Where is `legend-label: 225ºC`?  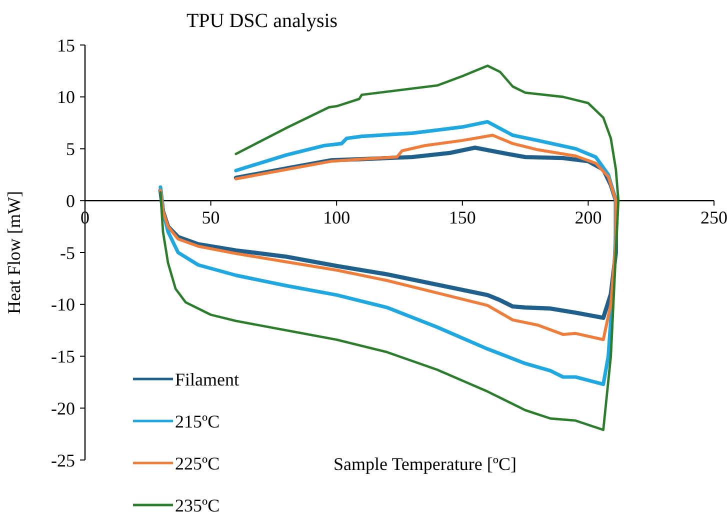 legend-label: 225ºC is located at coordinates (197, 463).